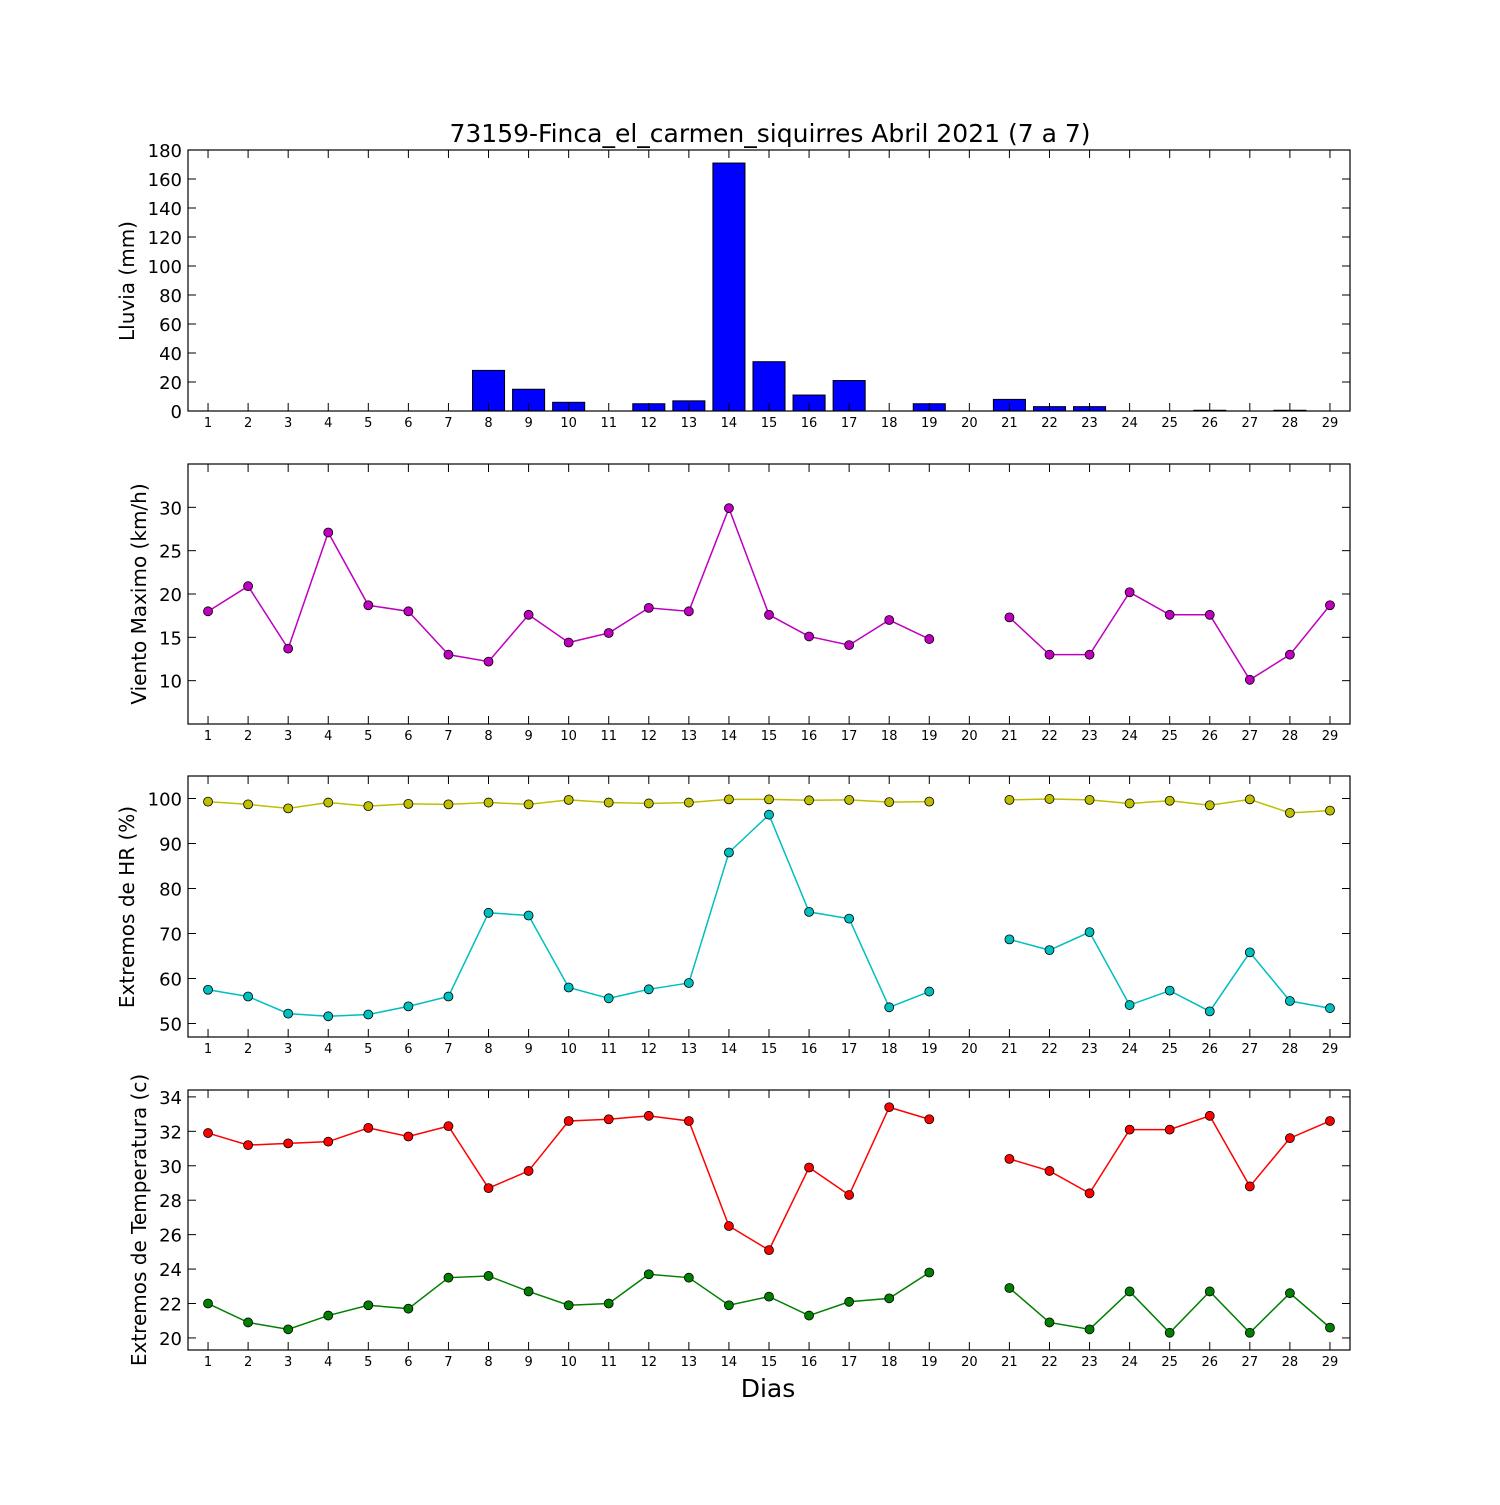 Image resolution: width=1500 pixels, height=1505 pixels. What do you see at coordinates (528, 423) in the screenshot?
I see `x-tick-label-rain: 9` at bounding box center [528, 423].